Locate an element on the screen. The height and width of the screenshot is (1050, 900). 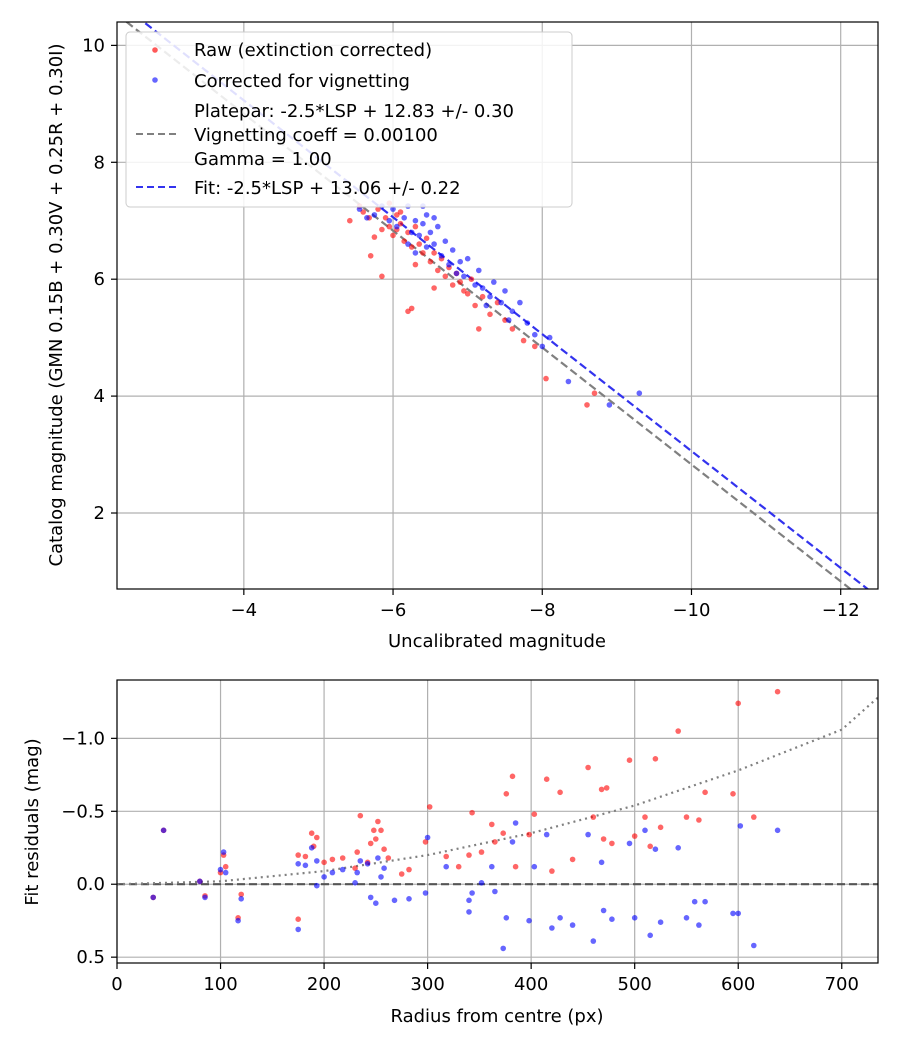
legend-raw-label: Raw (extinction corrected) is located at coordinates (313, 50).